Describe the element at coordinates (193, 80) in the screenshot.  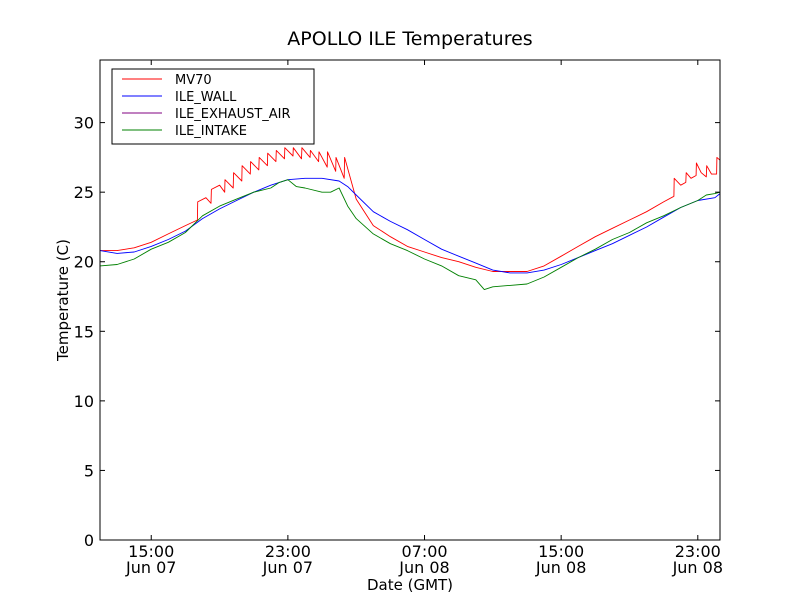
I see `legend-label-mv70: MV70` at that location.